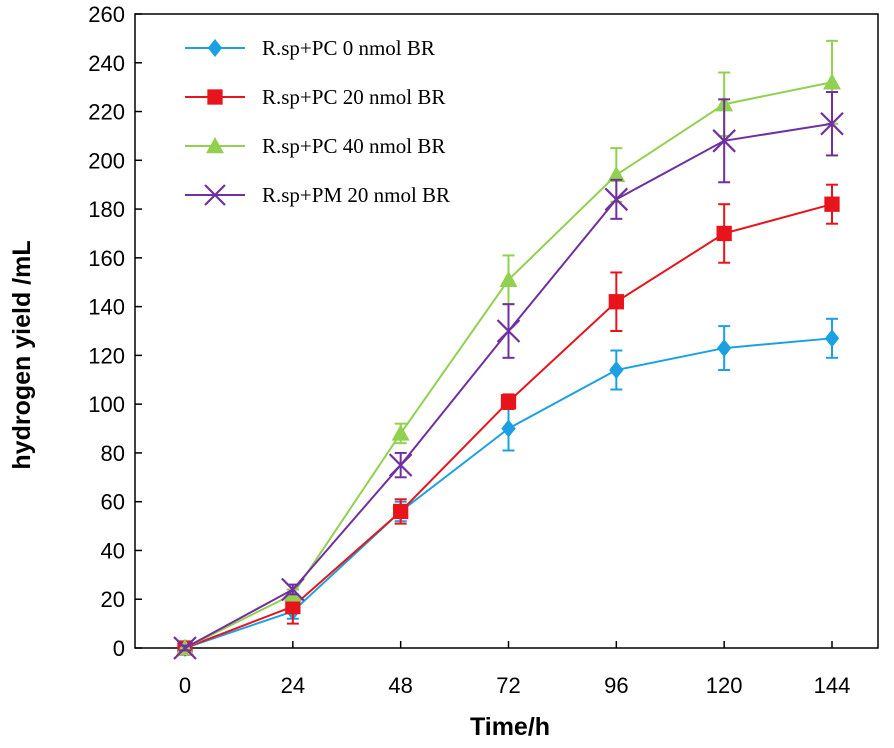  Describe the element at coordinates (353, 97) in the screenshot. I see `legend-label: R.sp+PC 20 nmol BR` at that location.